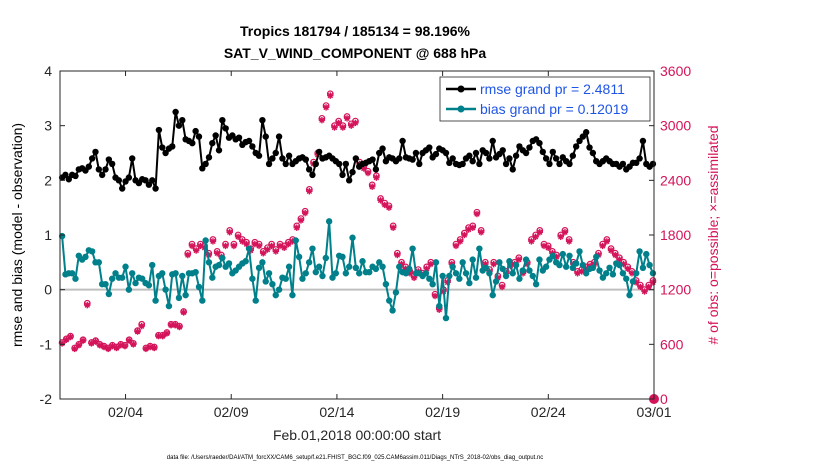  What do you see at coordinates (125, 412) in the screenshot?
I see `x-tick-label: 02/04` at bounding box center [125, 412].